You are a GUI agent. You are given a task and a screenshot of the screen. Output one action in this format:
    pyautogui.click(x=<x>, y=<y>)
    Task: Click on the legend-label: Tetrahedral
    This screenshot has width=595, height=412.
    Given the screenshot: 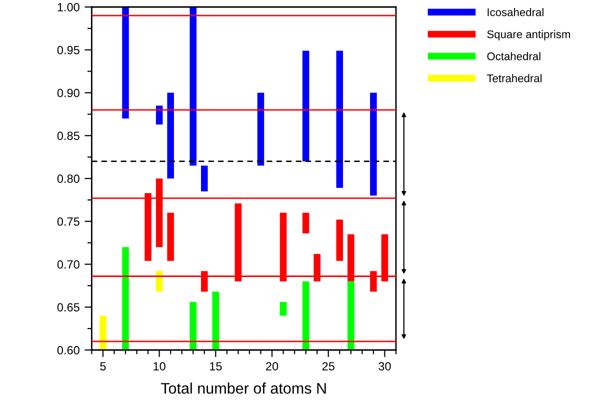 What is the action you would take?
    pyautogui.click(x=514, y=78)
    